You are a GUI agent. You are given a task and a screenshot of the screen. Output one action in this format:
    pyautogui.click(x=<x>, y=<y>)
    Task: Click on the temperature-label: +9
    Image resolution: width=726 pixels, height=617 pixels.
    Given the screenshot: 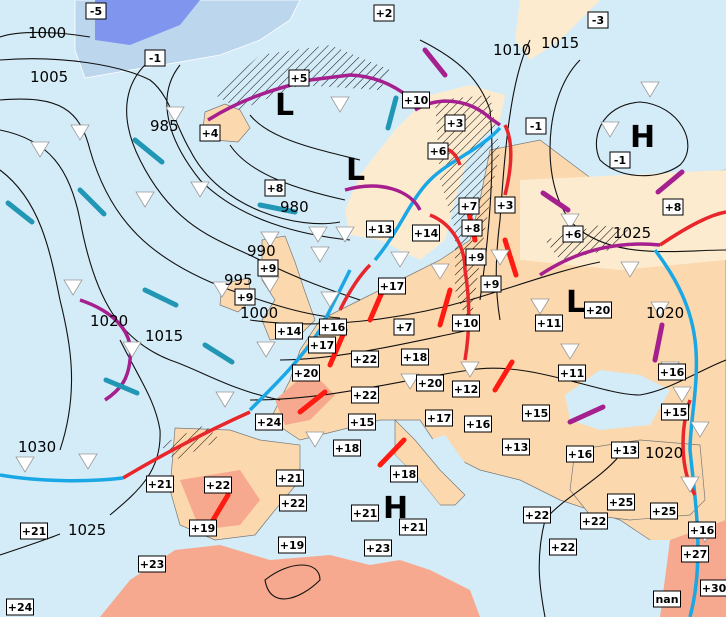 What is the action you would take?
    pyautogui.click(x=268, y=268)
    